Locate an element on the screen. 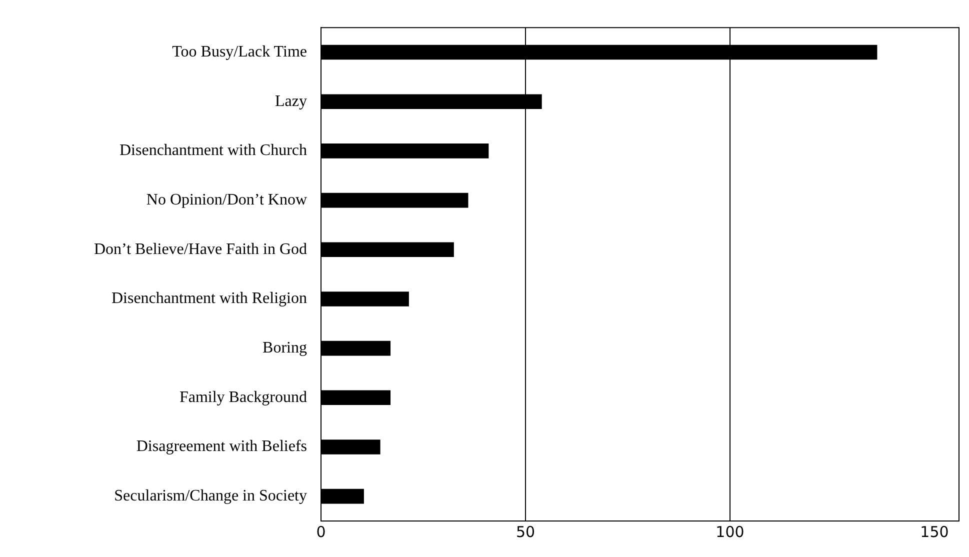 The height and width of the screenshot is (557, 969). y-tick-label: Boring is located at coordinates (284, 348).